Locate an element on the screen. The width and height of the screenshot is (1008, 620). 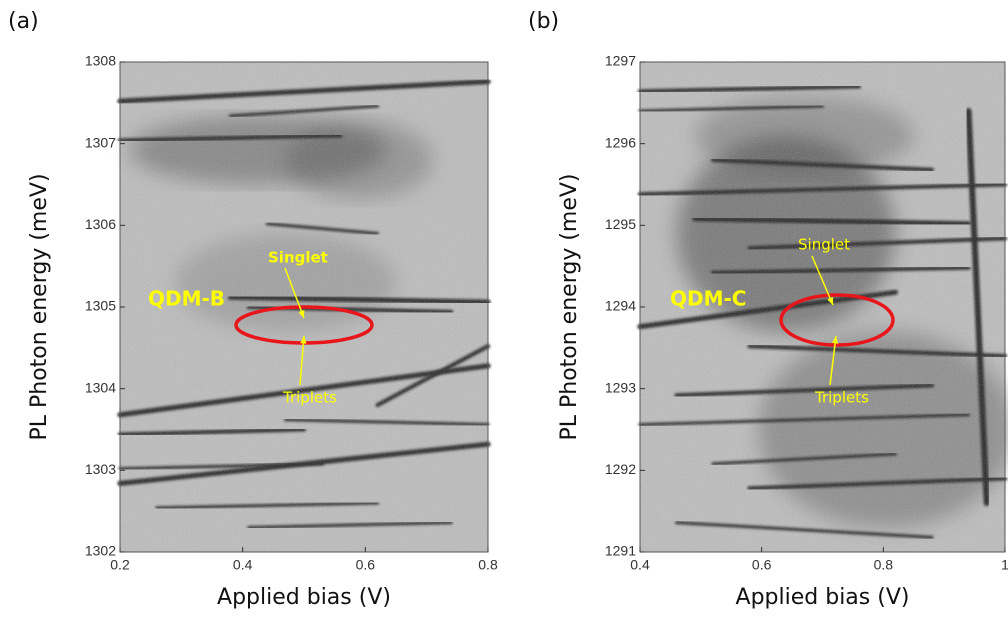
y-tick-label: 1308 is located at coordinates (100, 61).